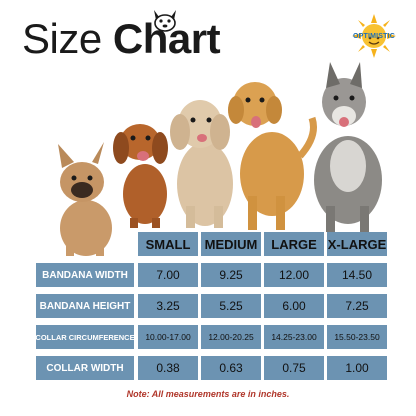 Image resolution: width=416 pixels, height=416 pixels. I want to click on table-cell: 5.25, so click(231, 306).